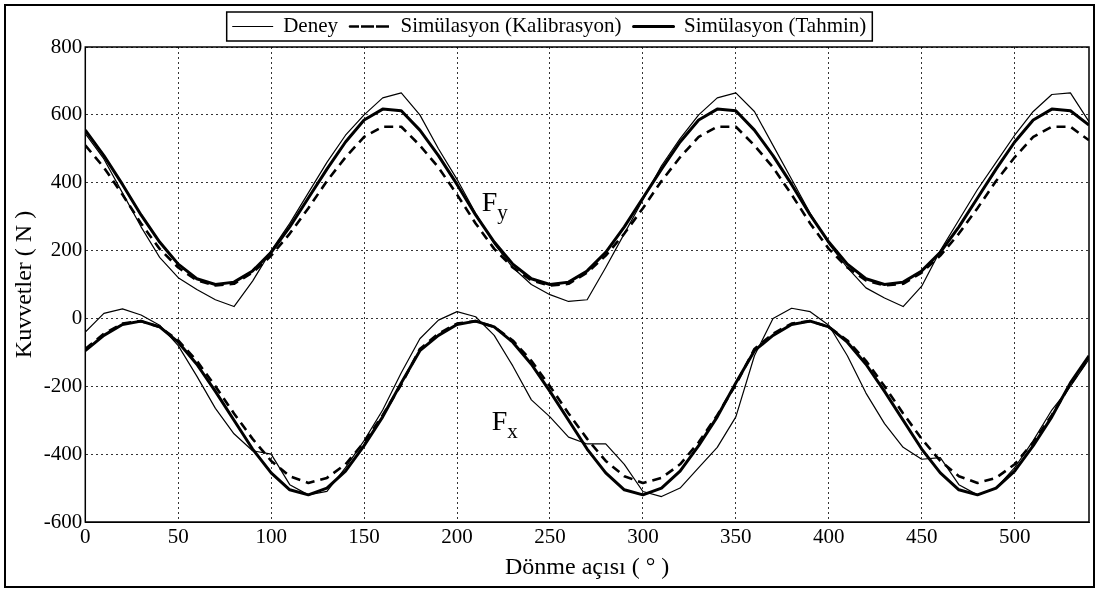  Describe the element at coordinates (457, 536) in the screenshot. I see `x-tick-label: 200` at that location.